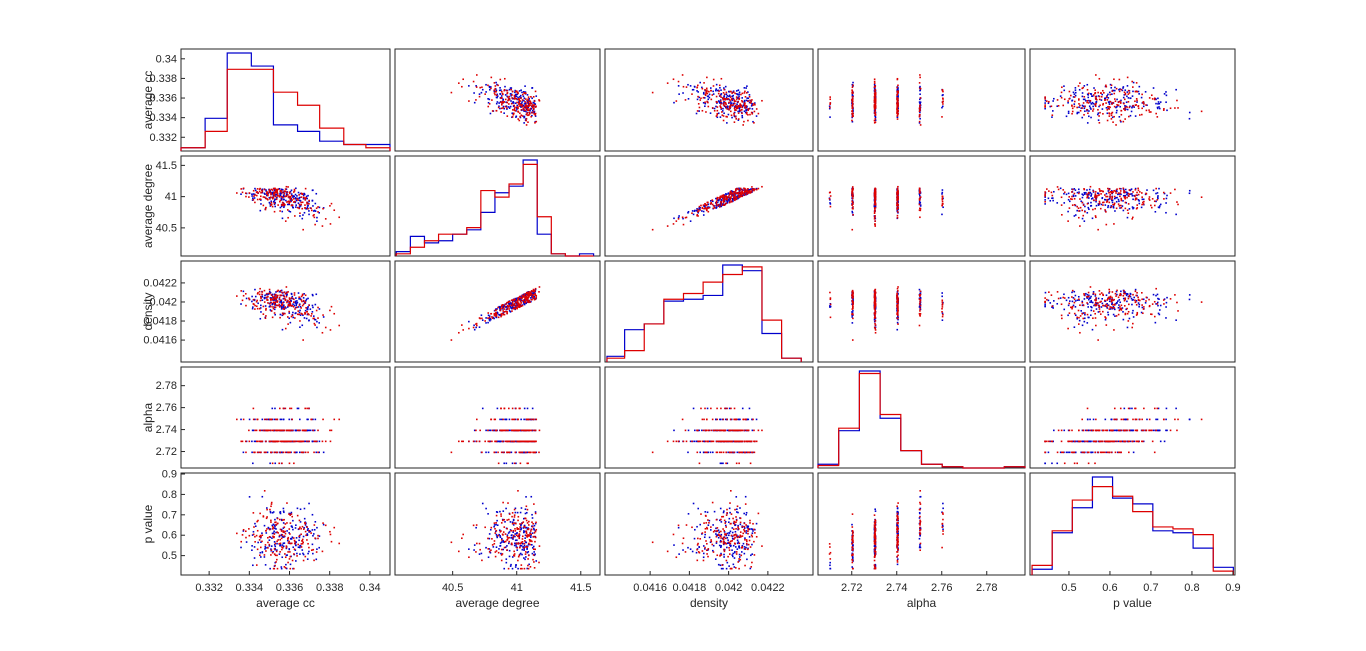 Image resolution: width=1366 pixels, height=651 pixels. What do you see at coordinates (497, 206) in the screenshot?
I see `panel-r2-c2` at bounding box center [497, 206].